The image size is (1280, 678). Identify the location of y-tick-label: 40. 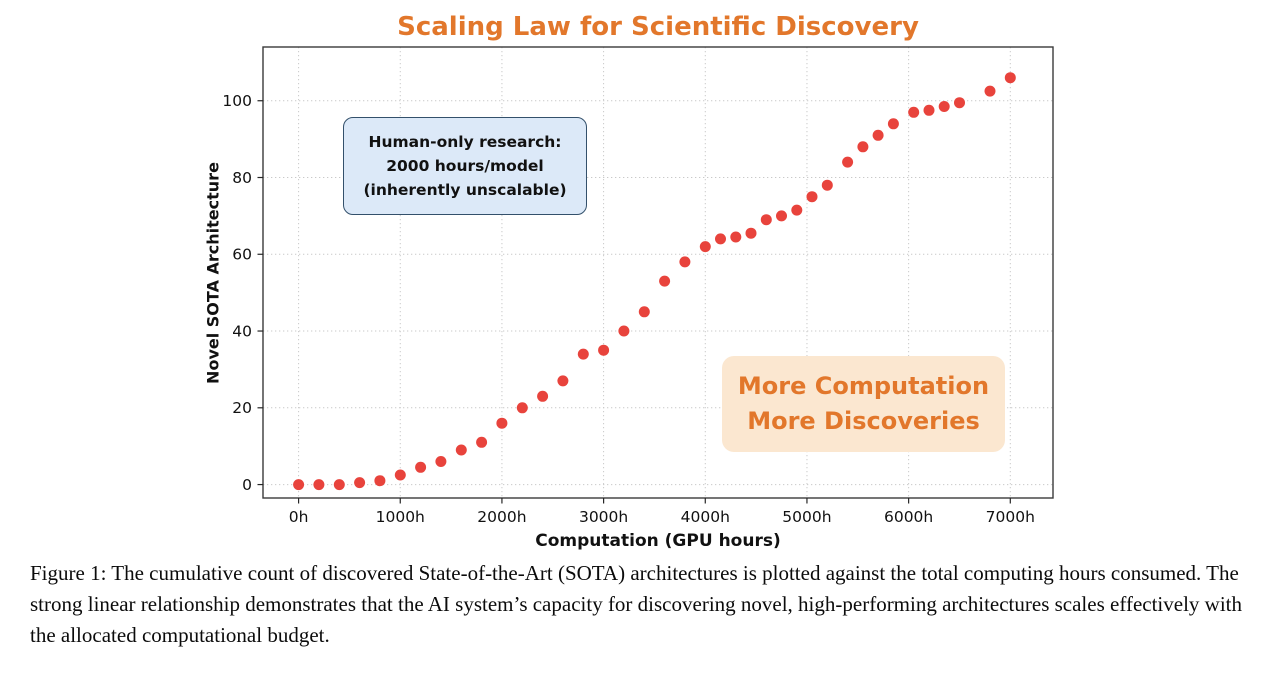
(242, 331).